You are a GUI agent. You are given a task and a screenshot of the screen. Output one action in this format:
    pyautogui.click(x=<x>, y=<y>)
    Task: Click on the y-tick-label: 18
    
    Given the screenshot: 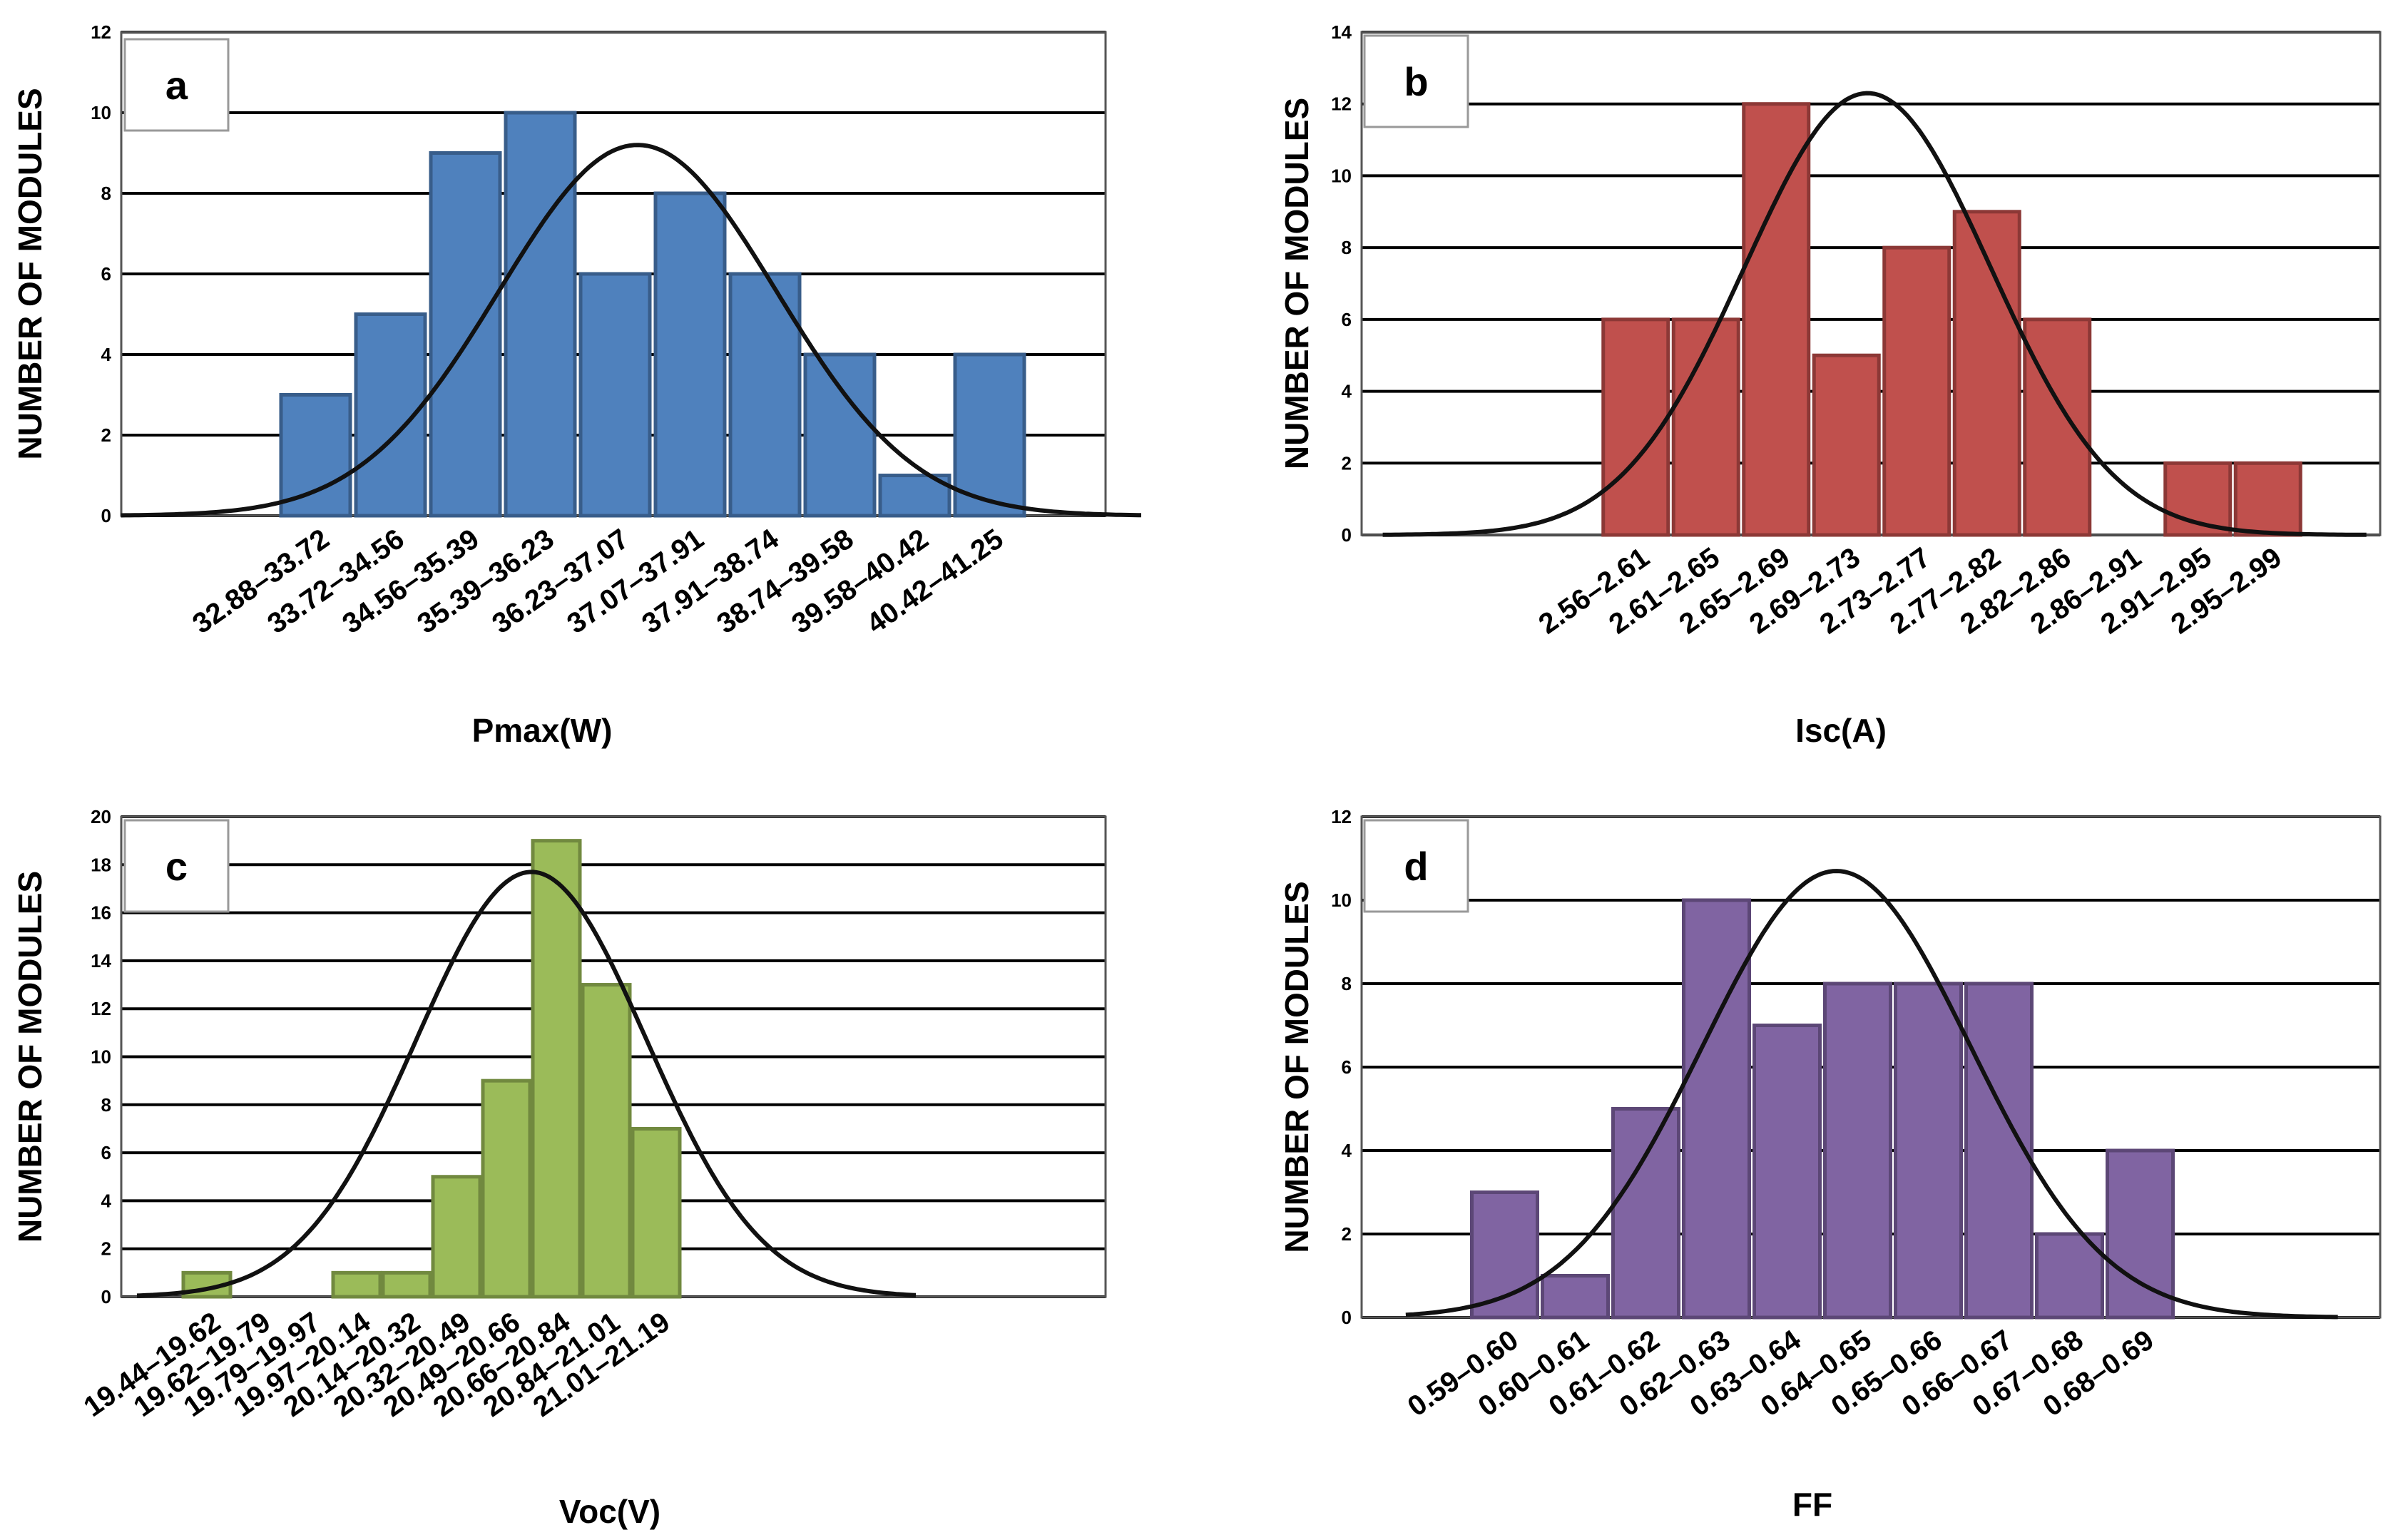 What is the action you would take?
    pyautogui.click(x=101, y=865)
    